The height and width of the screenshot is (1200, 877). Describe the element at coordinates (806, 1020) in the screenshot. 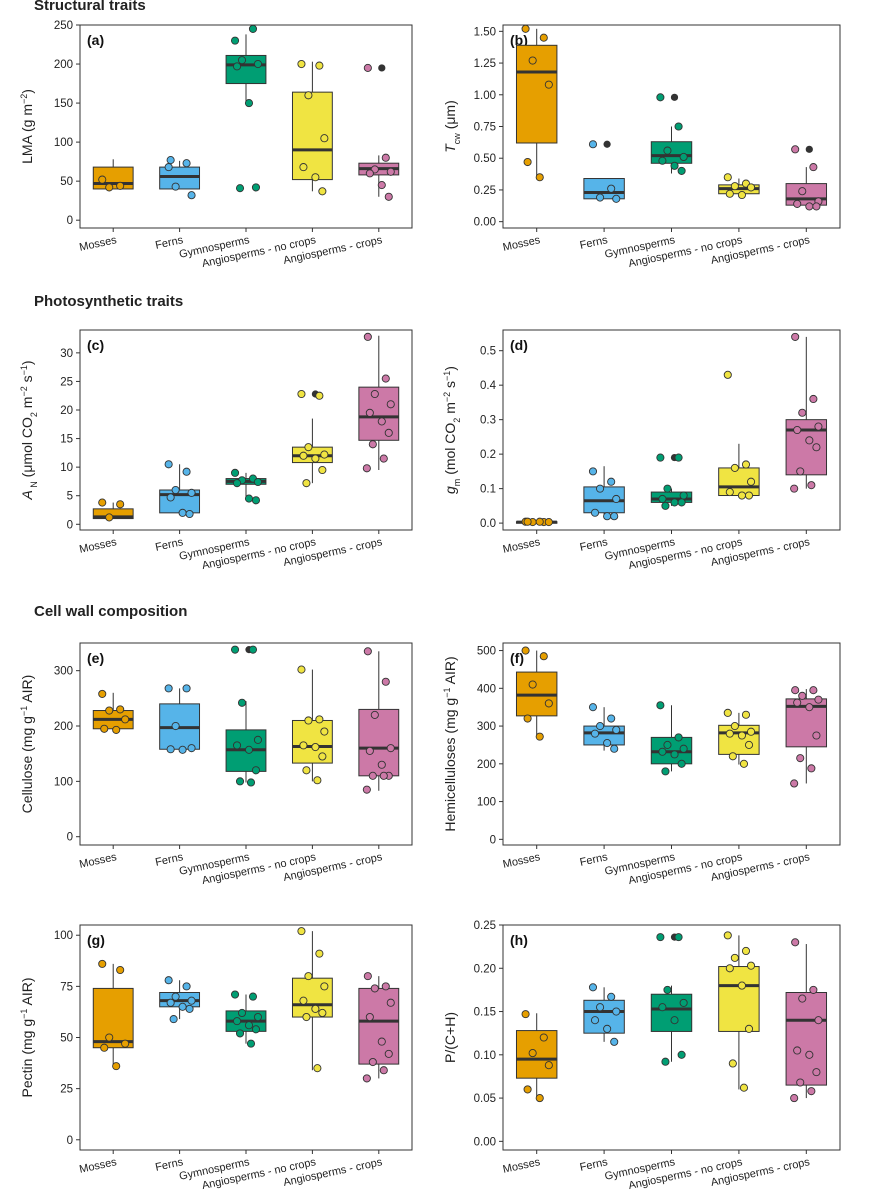

I see `box-angiosperms-crops` at that location.